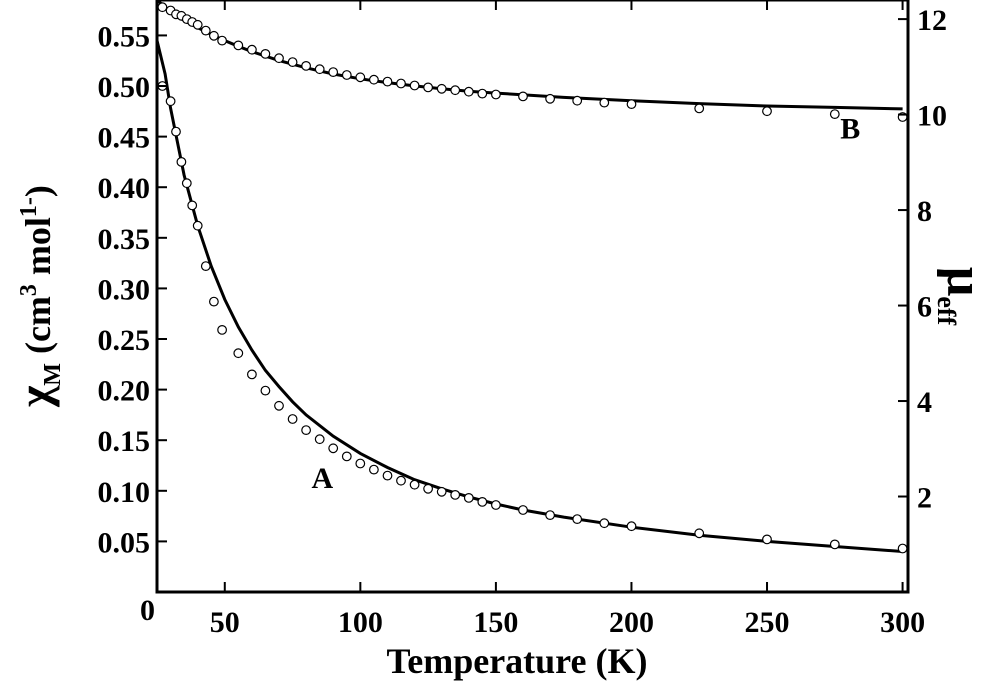  What do you see at coordinates (902, 622) in the screenshot?
I see `x-tick-label-300: 300` at bounding box center [902, 622].